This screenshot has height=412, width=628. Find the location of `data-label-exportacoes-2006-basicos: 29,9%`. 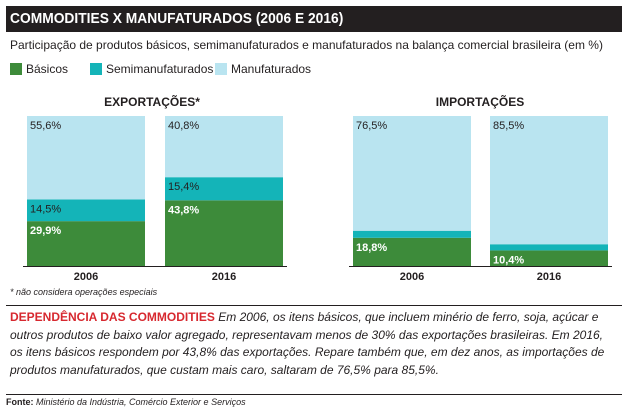

data-label-exportacoes-2006-basicos: 29,9% is located at coordinates (45, 231).